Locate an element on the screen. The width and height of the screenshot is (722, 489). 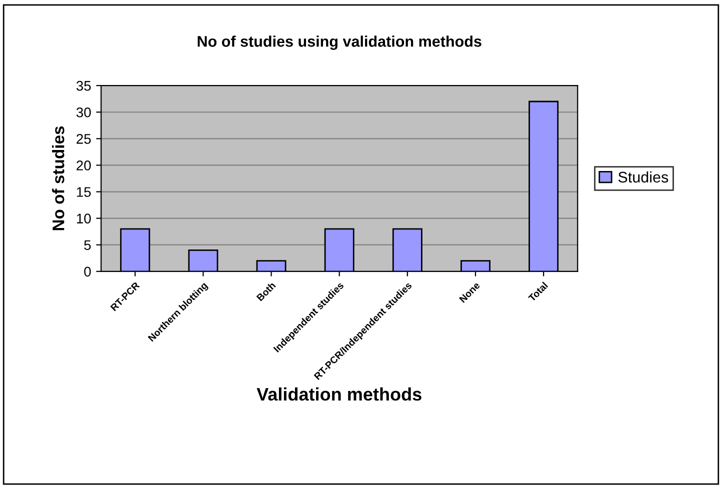
legend-label: Studies is located at coordinates (643, 177).